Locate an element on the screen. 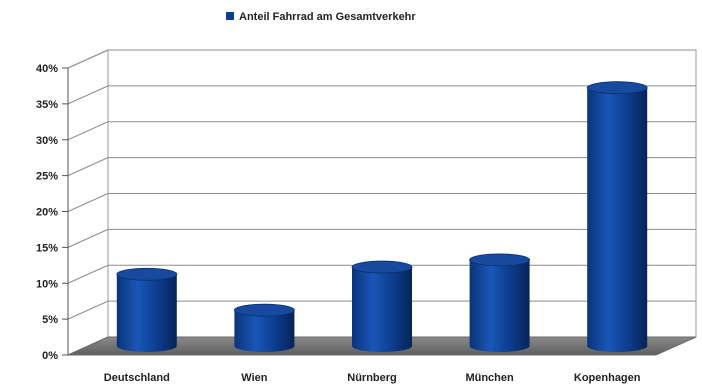 This screenshot has height=384, width=702. y-tick-label: 15% is located at coordinates (47, 248).